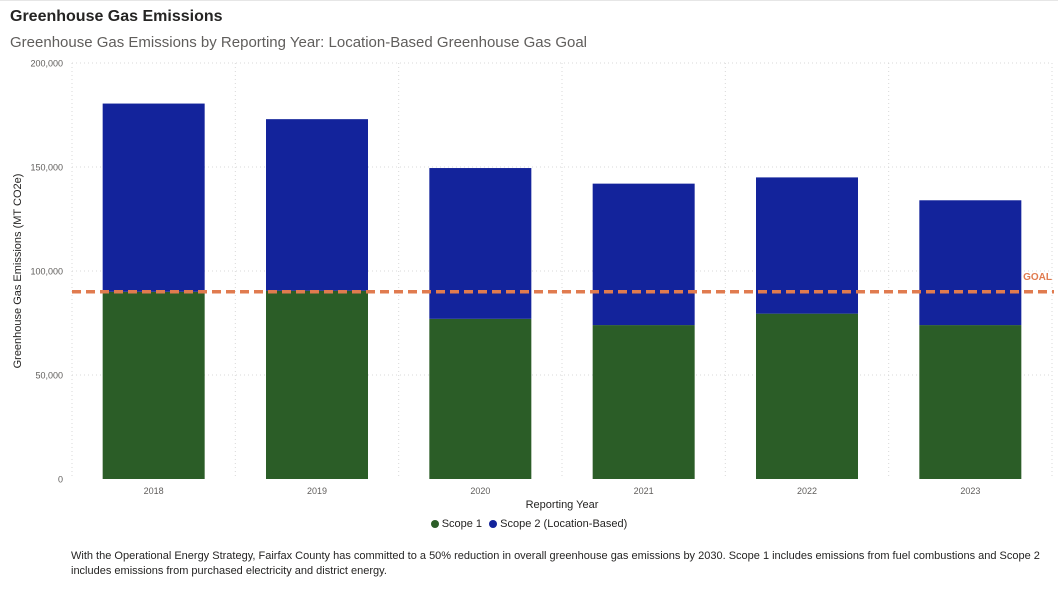 The width and height of the screenshot is (1058, 601). I want to click on legend: Scope 1 Scope 2 (Location-Based), so click(529, 524).